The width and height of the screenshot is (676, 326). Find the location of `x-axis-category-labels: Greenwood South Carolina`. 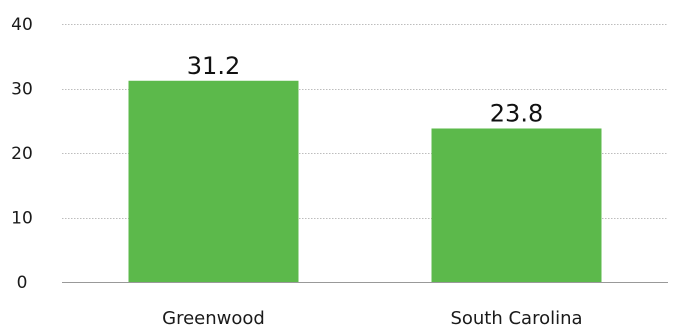

x-axis-category-labels: Greenwood South Carolina is located at coordinates (372, 317).